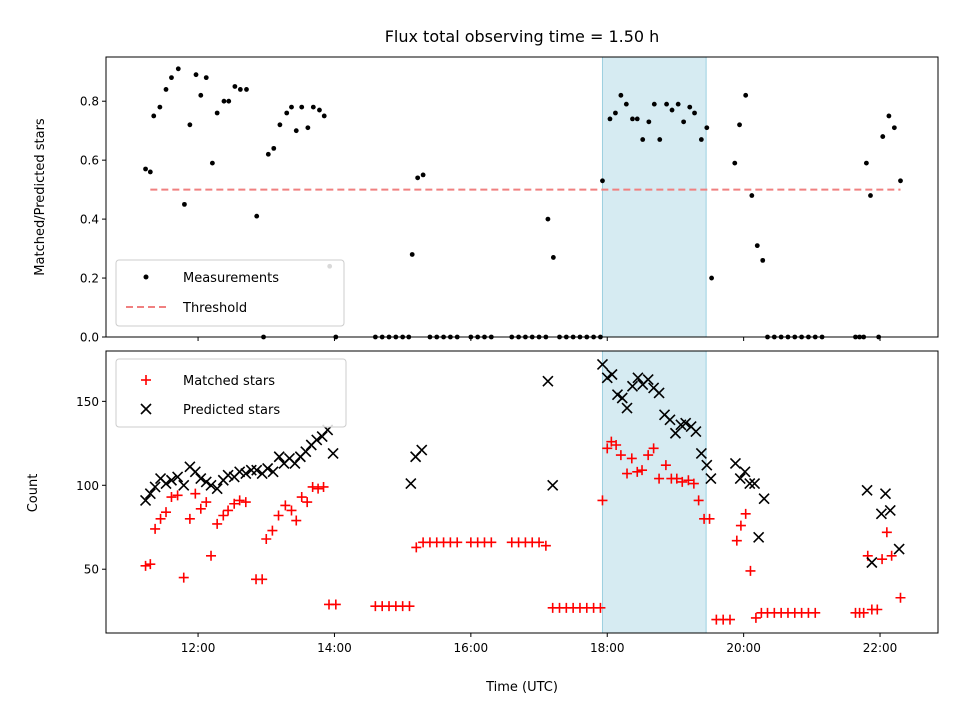 The width and height of the screenshot is (960, 720). What do you see at coordinates (89, 279) in the screenshot?
I see `y-tick-label: 0.2` at bounding box center [89, 279].